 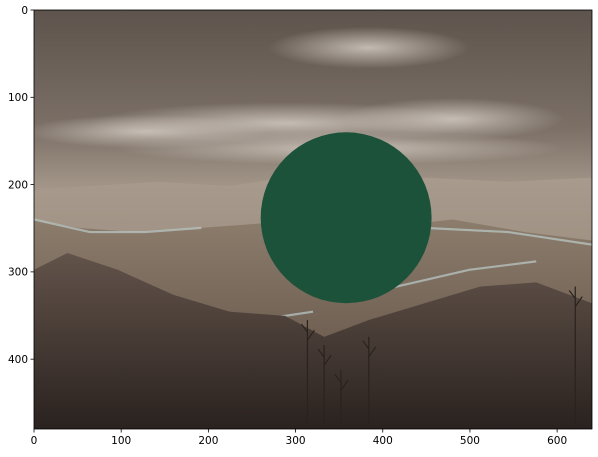 What do you see at coordinates (34, 441) in the screenshot?
I see `x-tick-label: 0` at bounding box center [34, 441].